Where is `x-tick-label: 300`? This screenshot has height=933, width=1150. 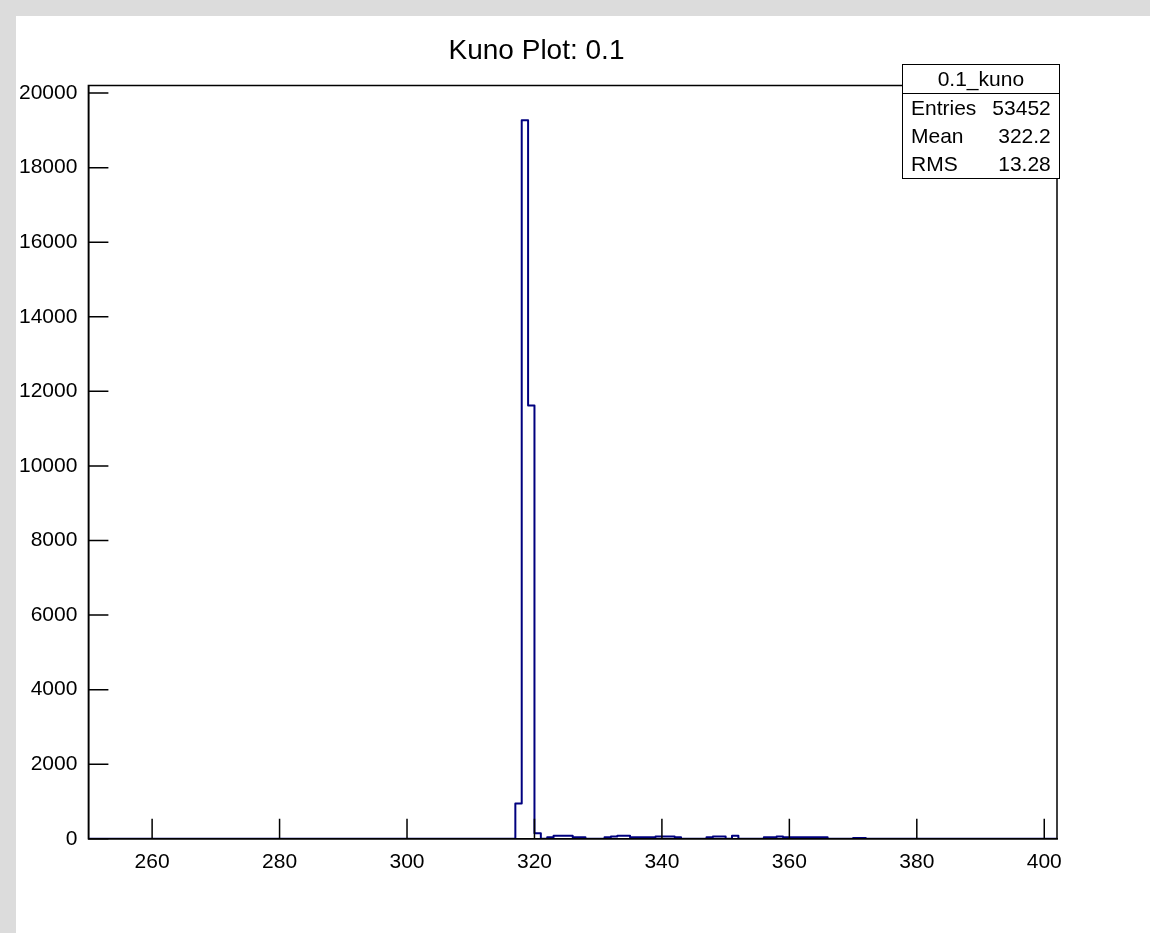
x-tick-label: 300 is located at coordinates (407, 861).